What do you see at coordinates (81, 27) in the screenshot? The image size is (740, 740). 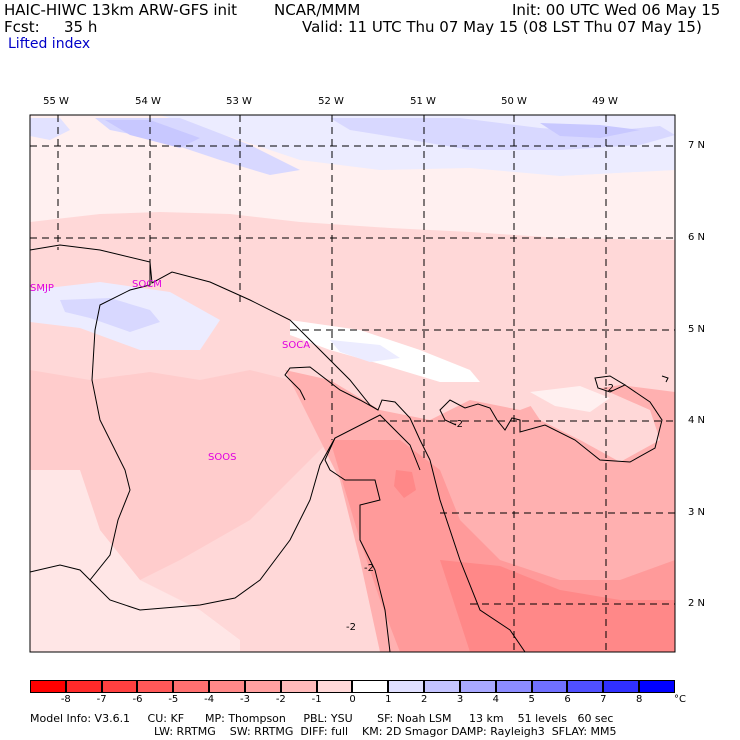 I see `fcst-value: 35 h` at bounding box center [81, 27].